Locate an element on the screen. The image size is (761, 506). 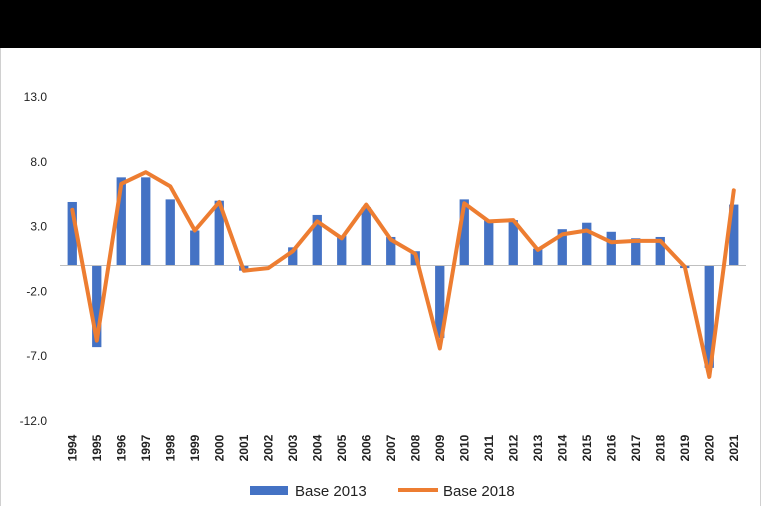
y-tick-label: -7.0 is located at coordinates (36, 356).